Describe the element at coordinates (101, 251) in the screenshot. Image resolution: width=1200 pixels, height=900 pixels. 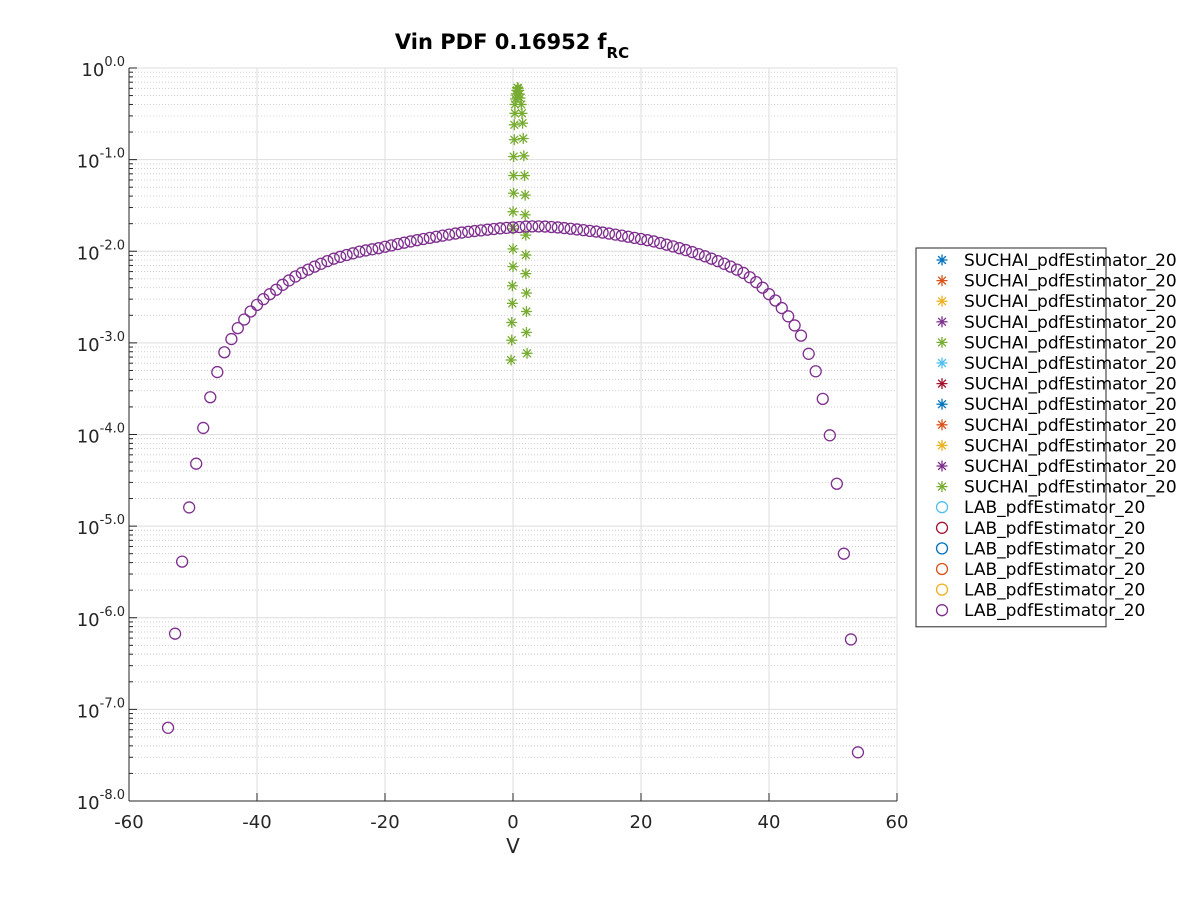
I see `y-tick-label: 10-2.0` at that location.